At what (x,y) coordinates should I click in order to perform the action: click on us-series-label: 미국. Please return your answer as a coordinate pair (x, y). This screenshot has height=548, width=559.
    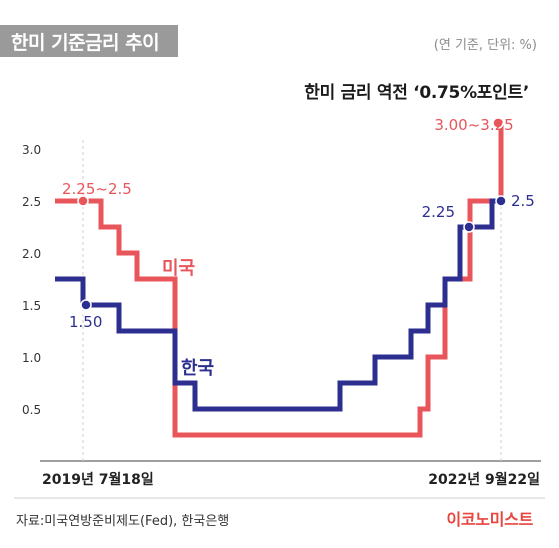
    Looking at the image, I should click on (178, 268).